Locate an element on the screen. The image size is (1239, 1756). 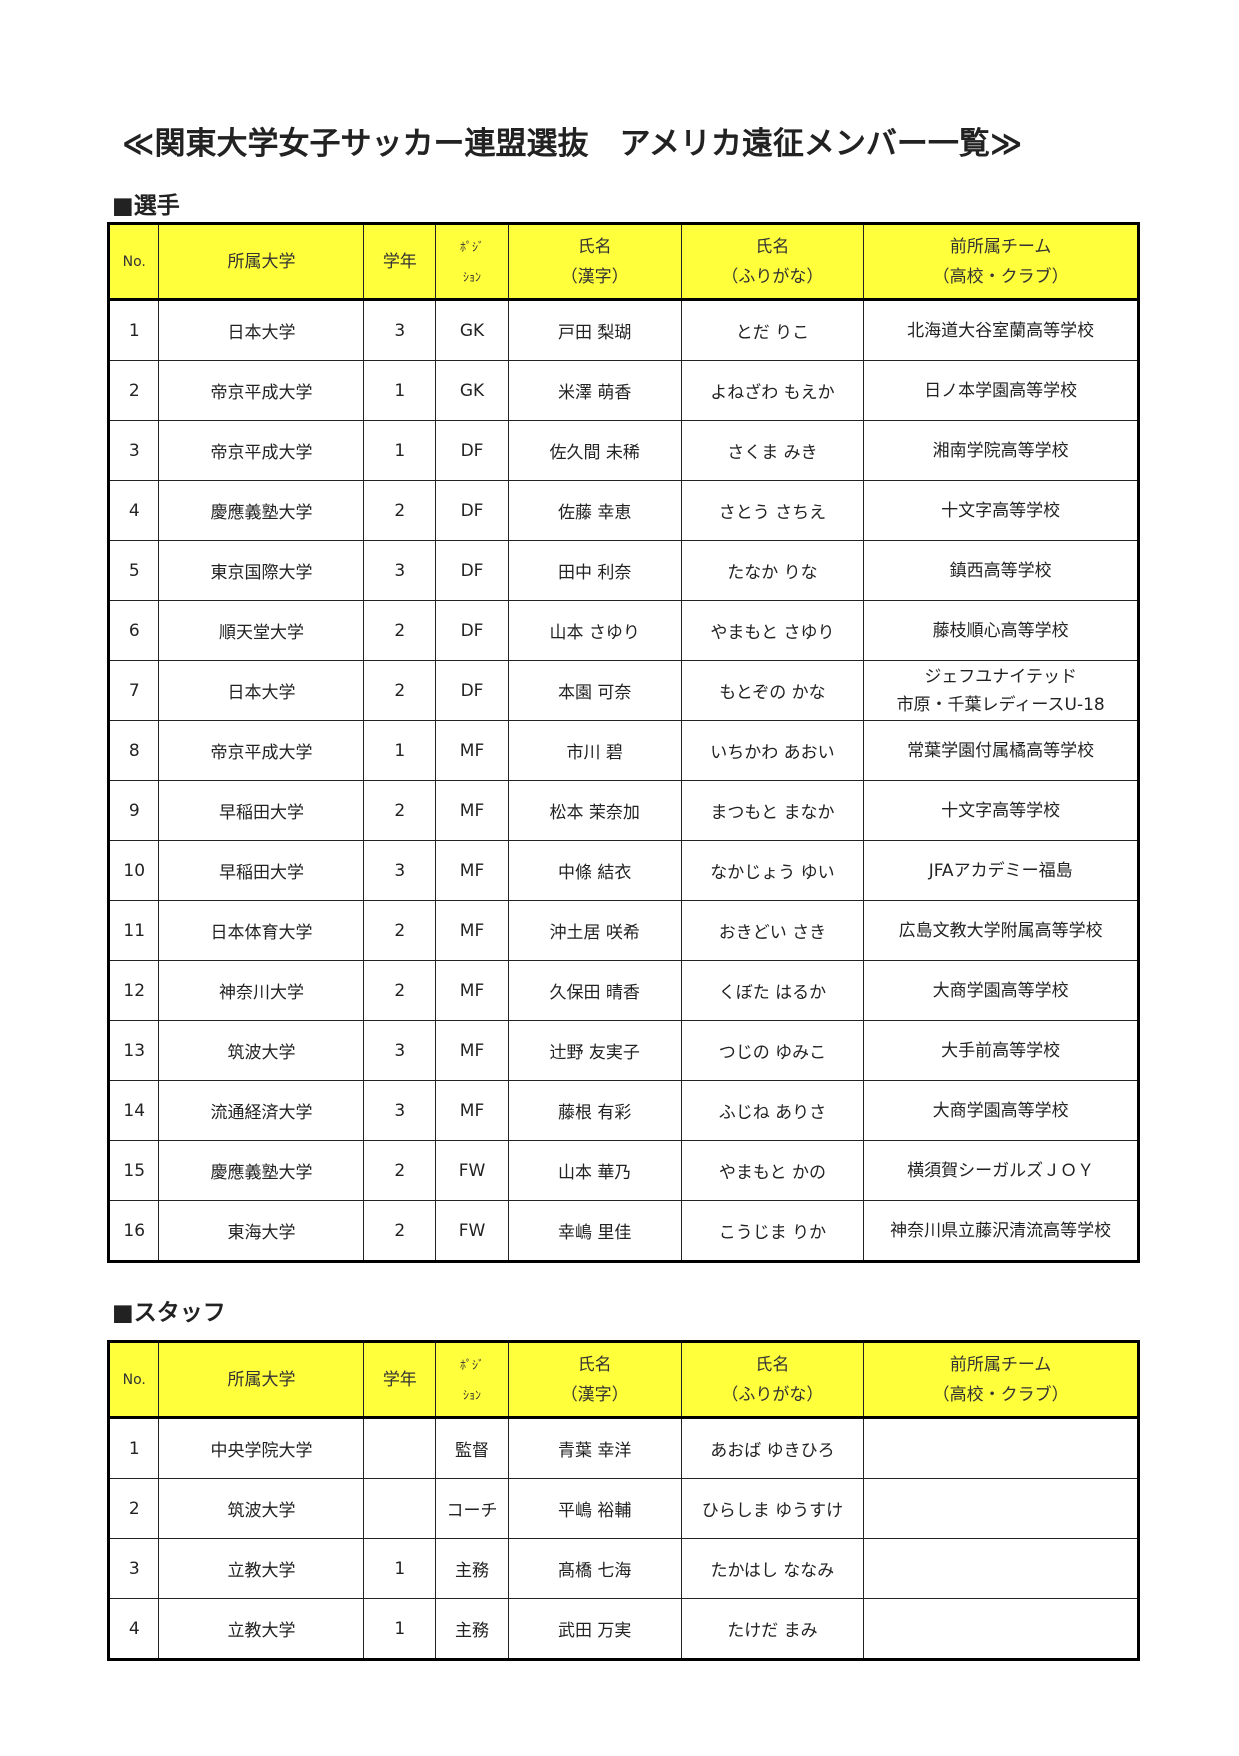
table-row: 15 慶應義塾大学 2 FW 山本 華乃 やまもと かの 横須賀シーガルズＪＯＹ is located at coordinates (623, 1170).